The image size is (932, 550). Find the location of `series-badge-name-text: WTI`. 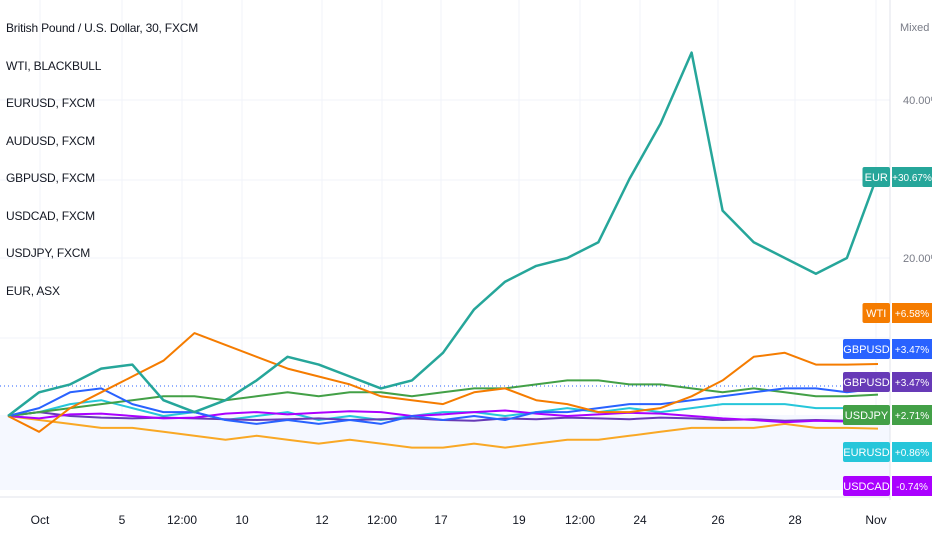

series-badge-name-text: WTI is located at coordinates (876, 314).